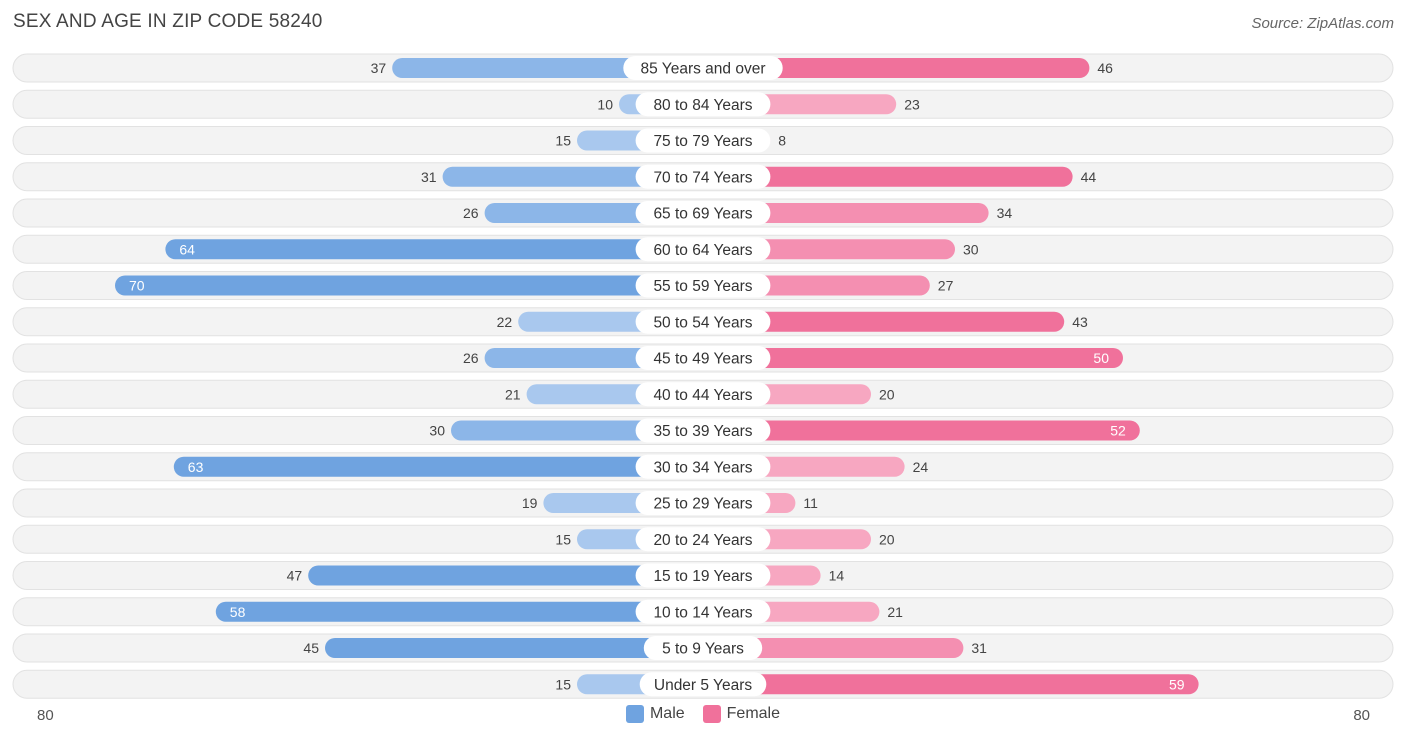 Image resolution: width=1406 pixels, height=740 pixels. I want to click on category-label: 70 to 74 Years, so click(702, 177).